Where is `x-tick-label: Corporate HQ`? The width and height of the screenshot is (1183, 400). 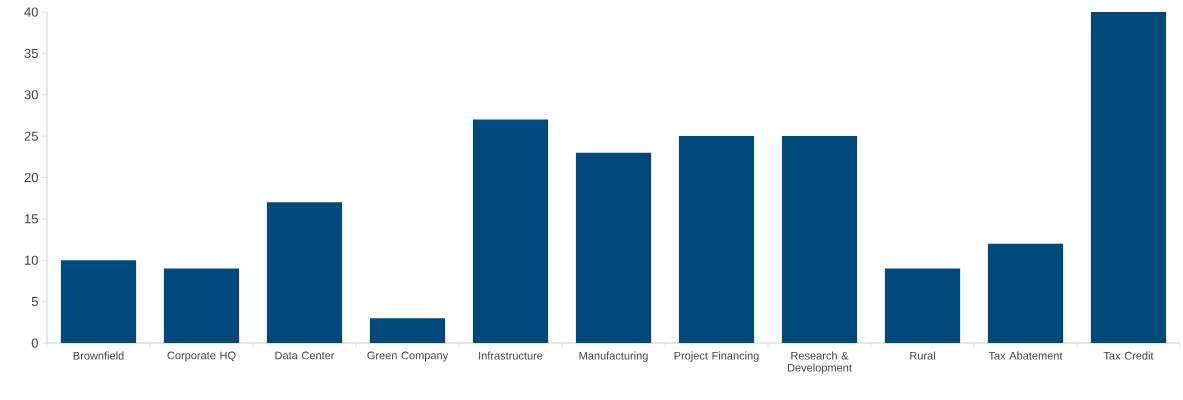
x-tick-label: Corporate HQ is located at coordinates (201, 356).